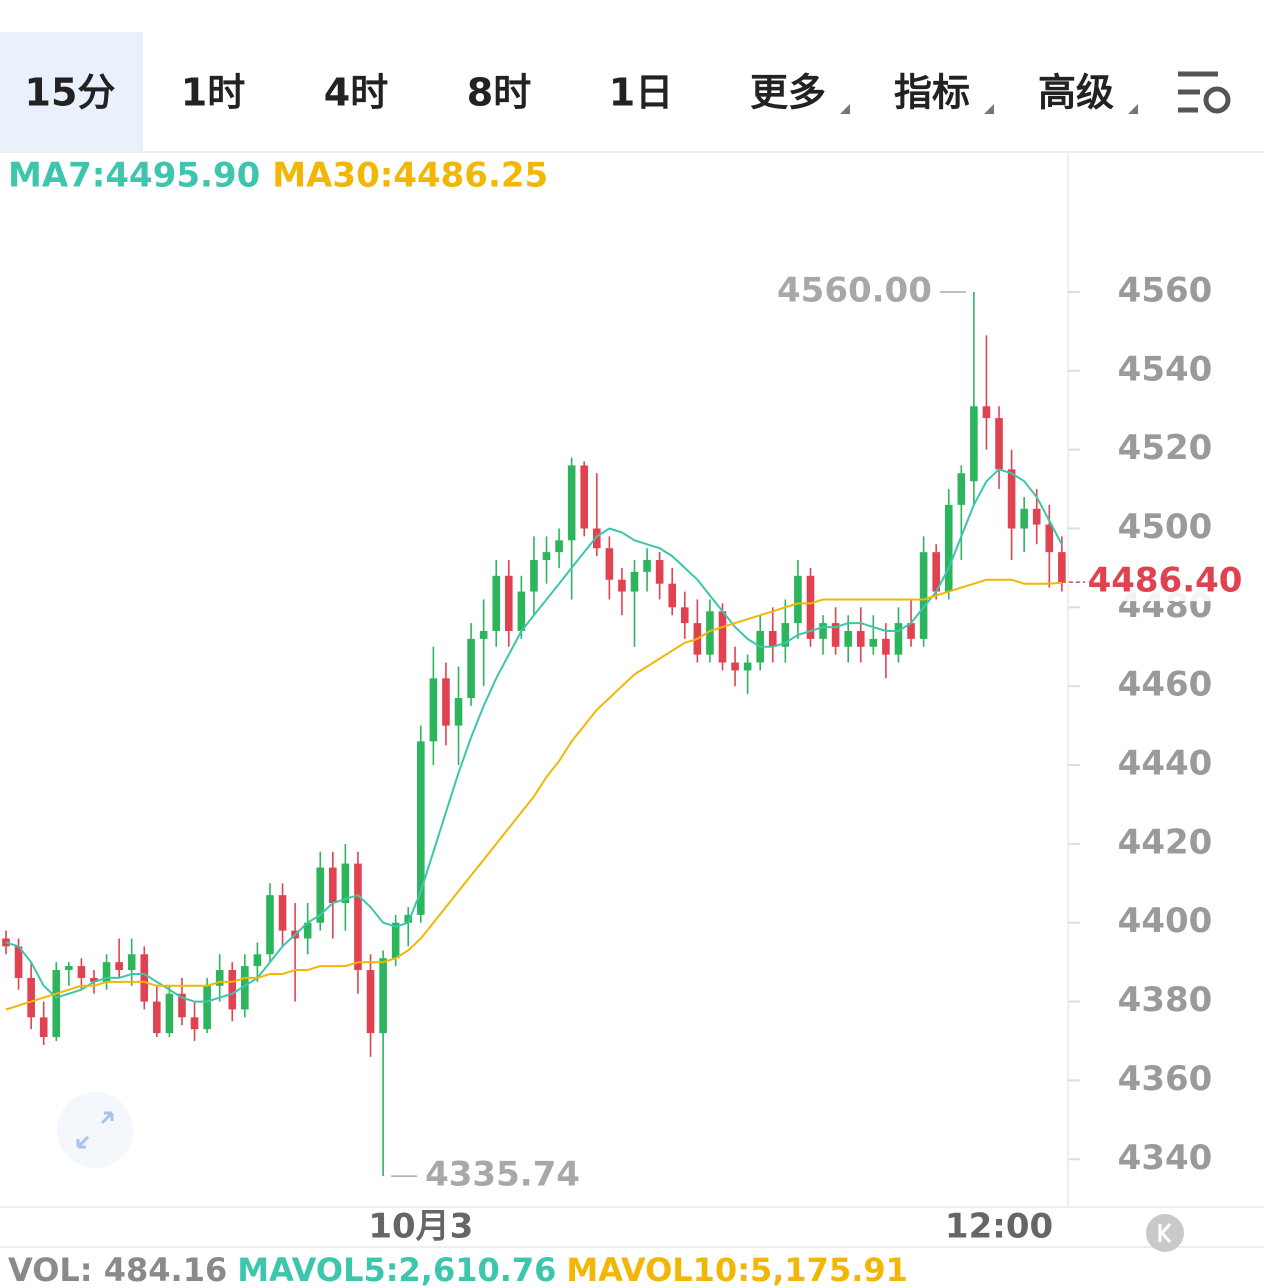 Image resolution: width=1264 pixels, height=1288 pixels. What do you see at coordinates (1204, 92) in the screenshot?
I see `settings-icon` at bounding box center [1204, 92].